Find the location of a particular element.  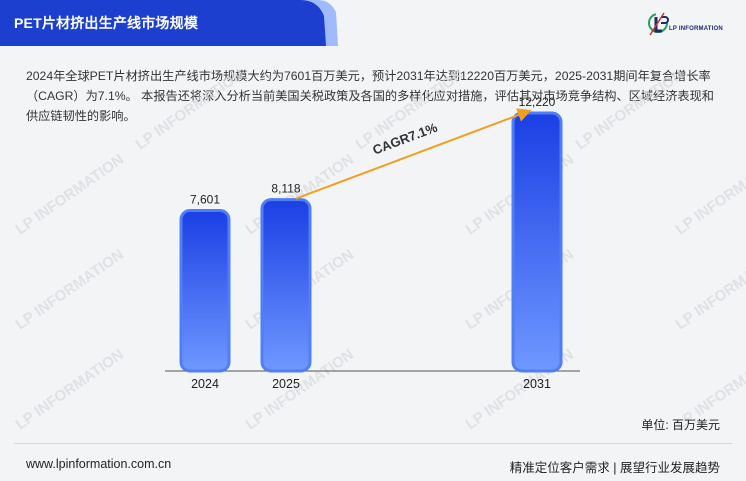

value-label-2024: 7,601 is located at coordinates (205, 200).